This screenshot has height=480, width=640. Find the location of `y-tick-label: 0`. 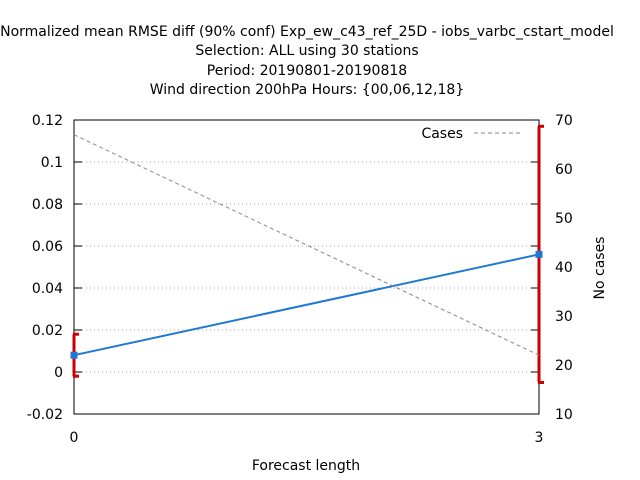

y-tick-label: 0 is located at coordinates (58, 373).